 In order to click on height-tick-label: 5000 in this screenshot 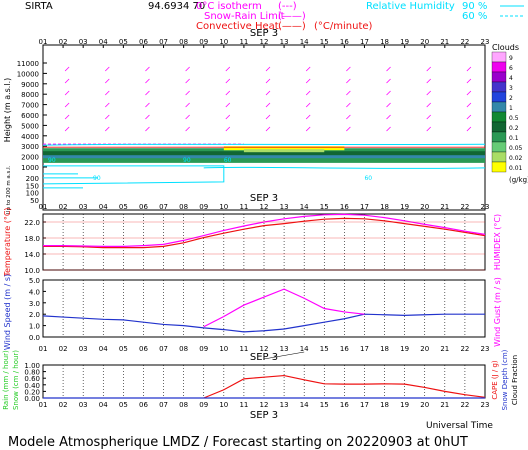, I will do `click(30, 126)`.